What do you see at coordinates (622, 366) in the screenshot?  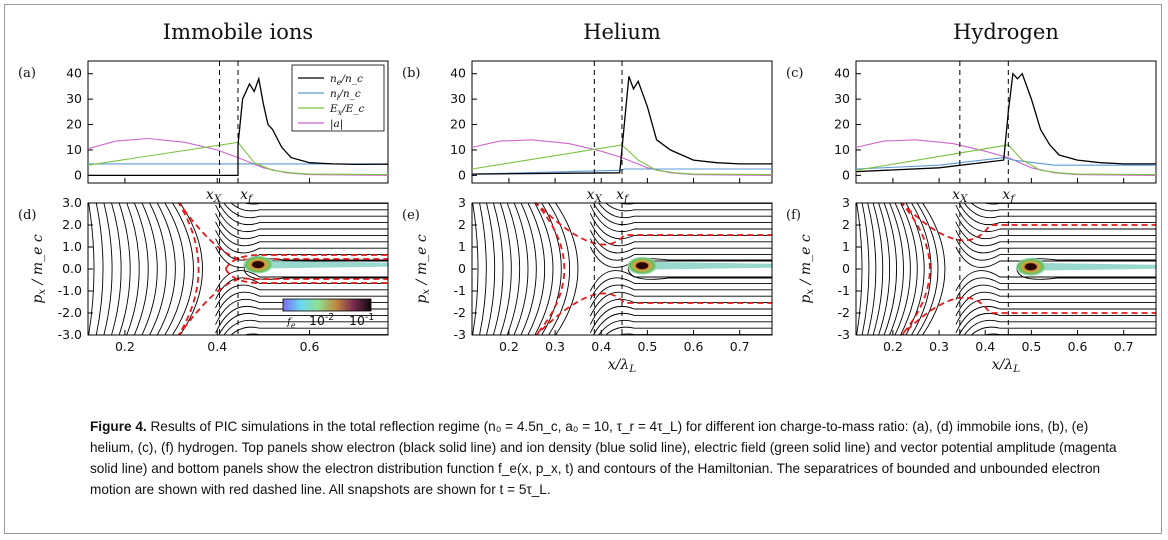 I see `bottom-xlabel: x/λL` at bounding box center [622, 366].